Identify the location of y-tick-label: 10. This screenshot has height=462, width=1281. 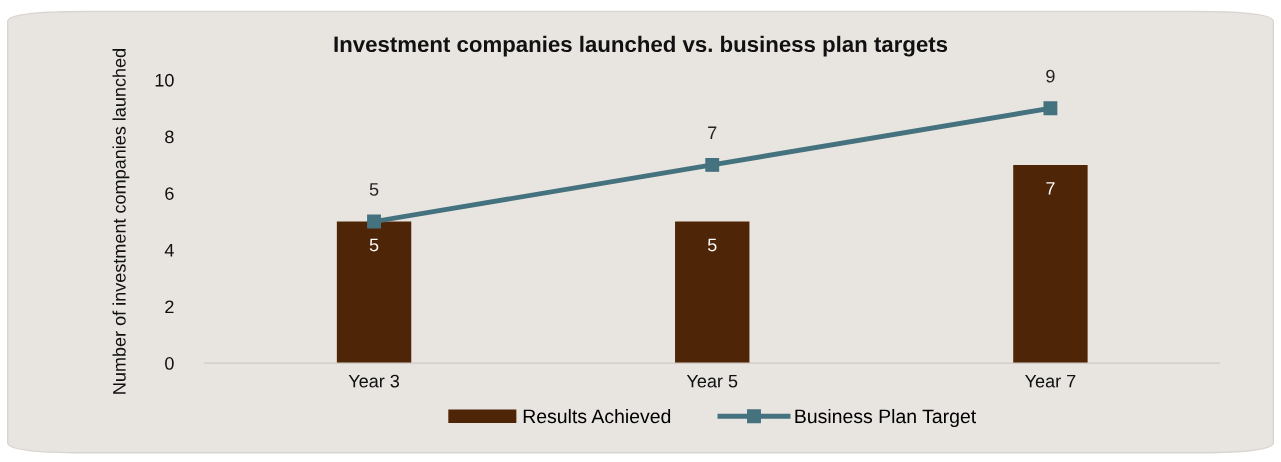
(164, 80).